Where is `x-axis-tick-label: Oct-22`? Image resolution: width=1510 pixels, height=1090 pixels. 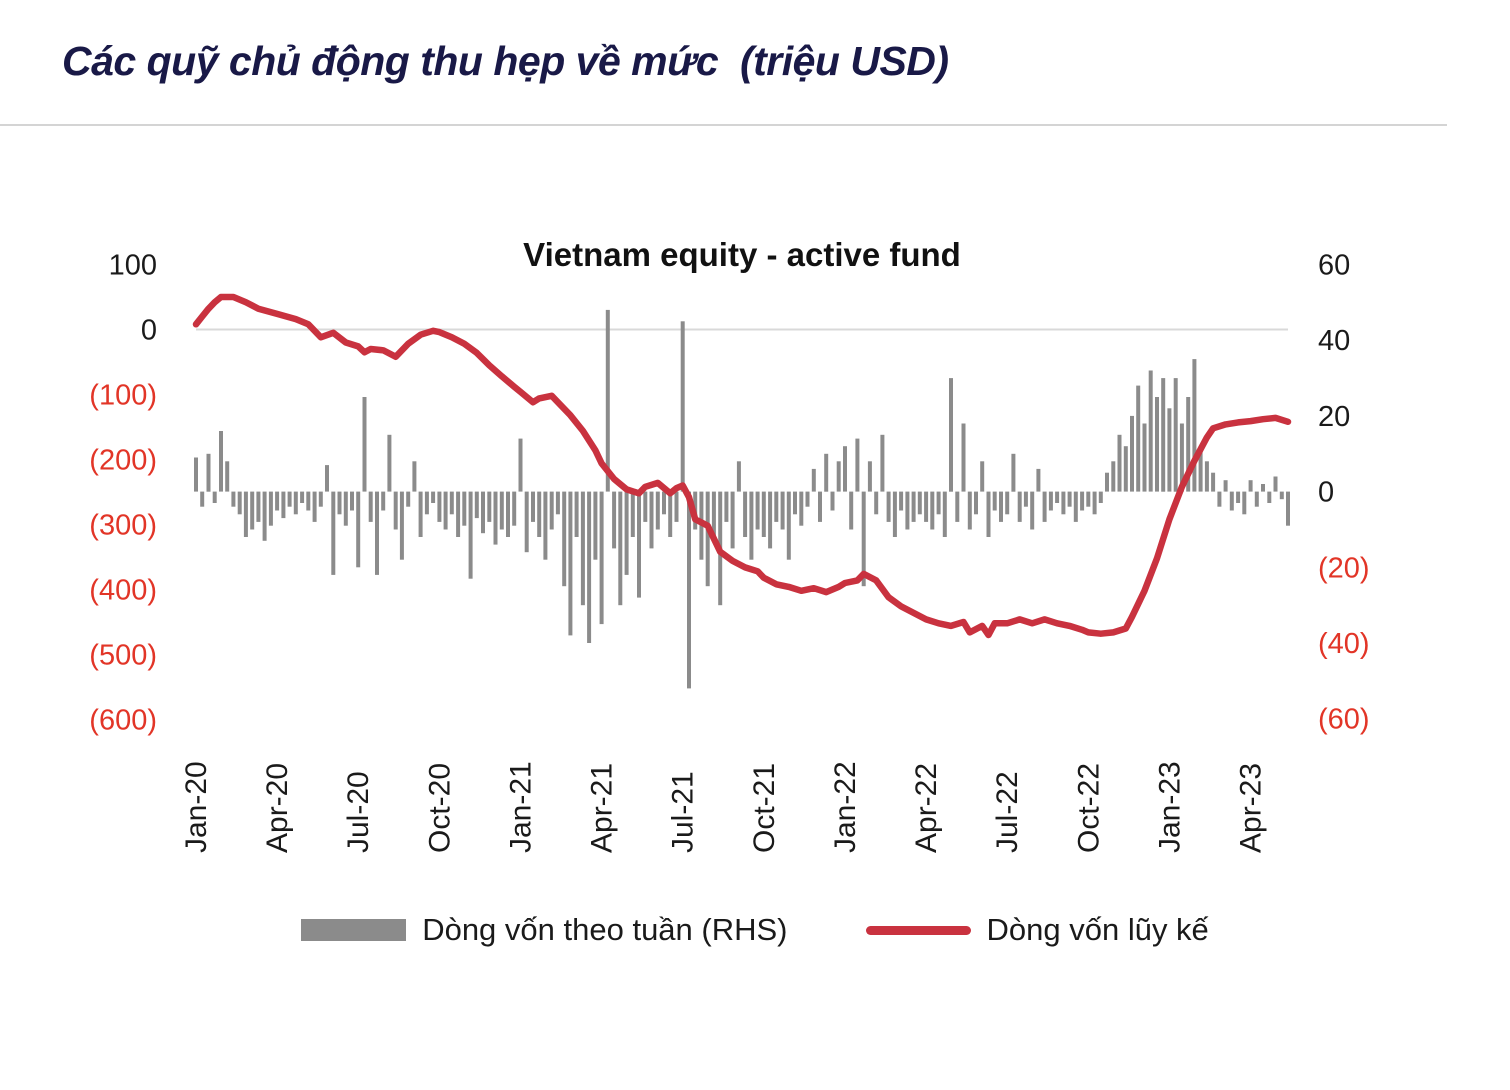 x-axis-tick-label: Oct-22 is located at coordinates (1088, 808).